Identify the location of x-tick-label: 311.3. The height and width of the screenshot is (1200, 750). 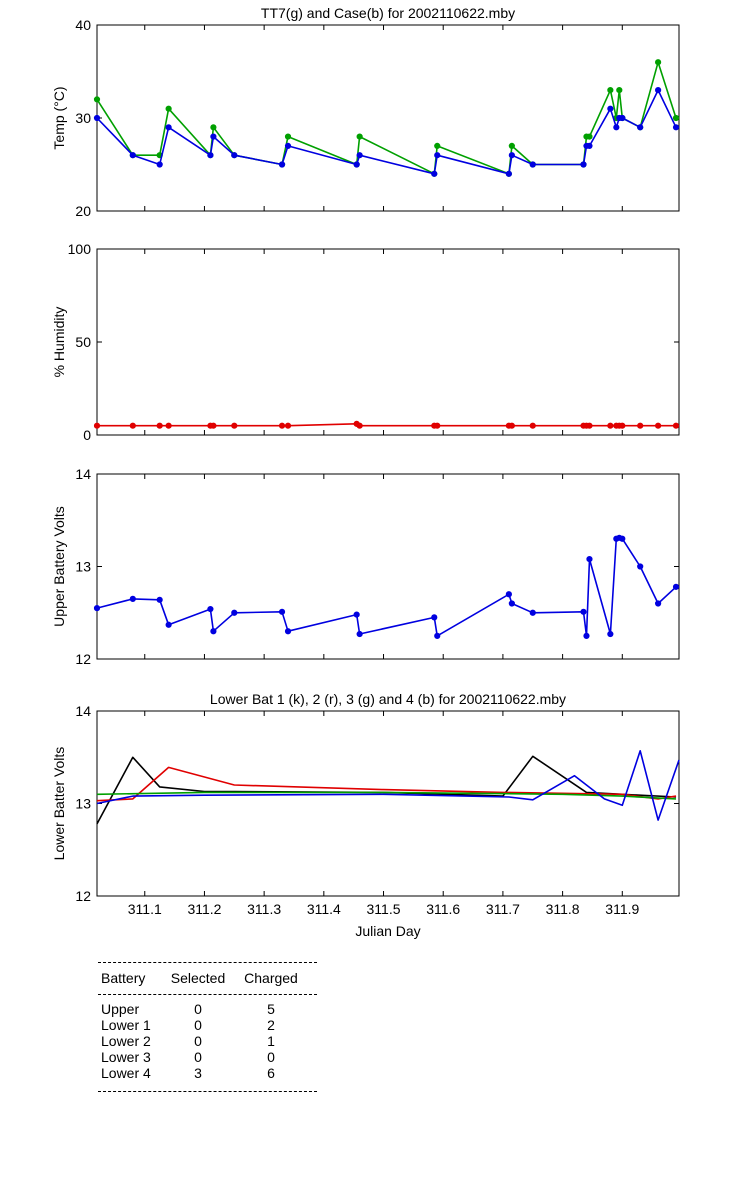
(264, 909).